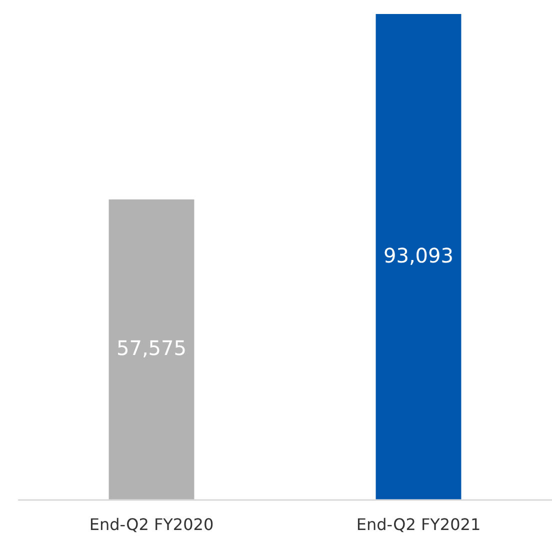 The image size is (552, 542). I want to click on x-tick-label: End-Q2 FY2020, so click(151, 524).